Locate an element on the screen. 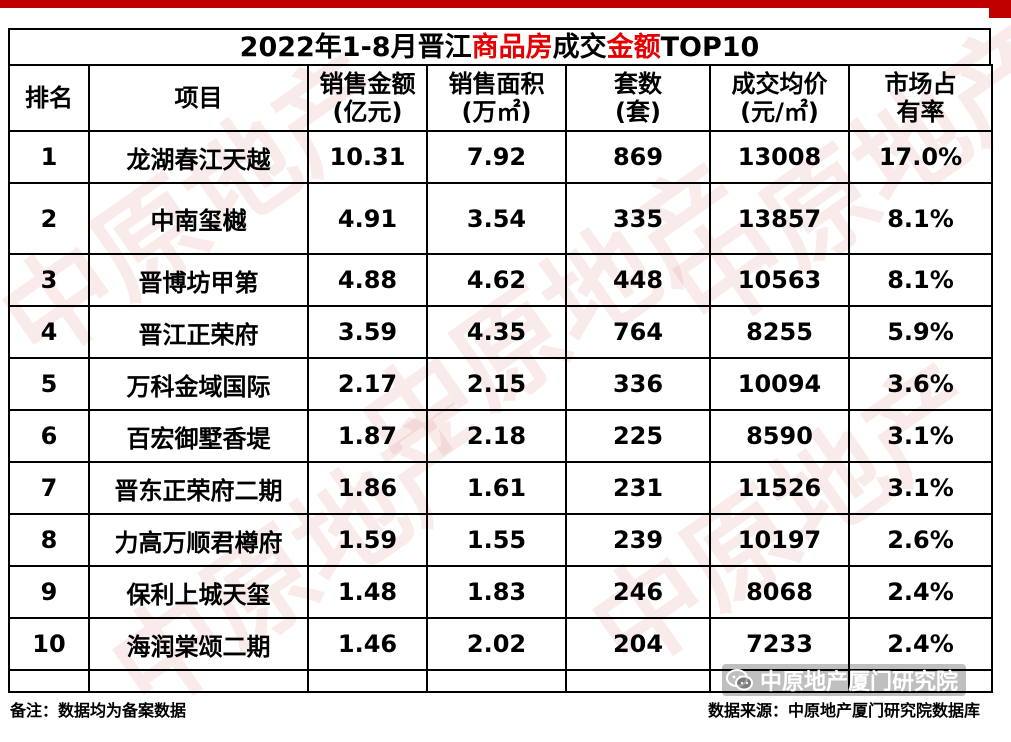  cell-amount: 4.91 is located at coordinates (367, 218).